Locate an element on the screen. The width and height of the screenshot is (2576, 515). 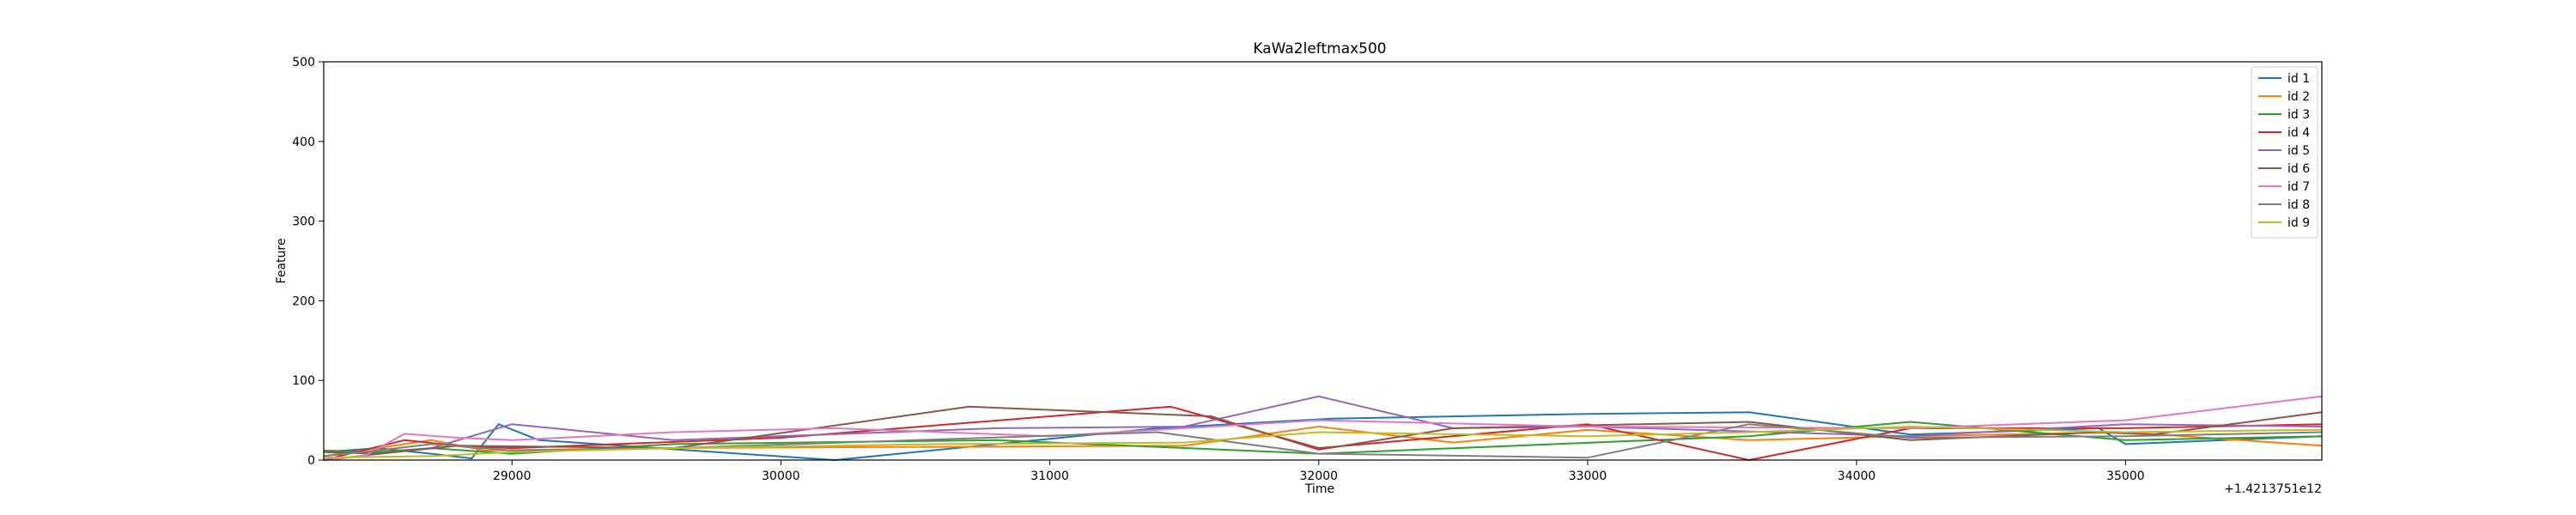
chart-title: KaWa2leftmax500 is located at coordinates (1319, 49).